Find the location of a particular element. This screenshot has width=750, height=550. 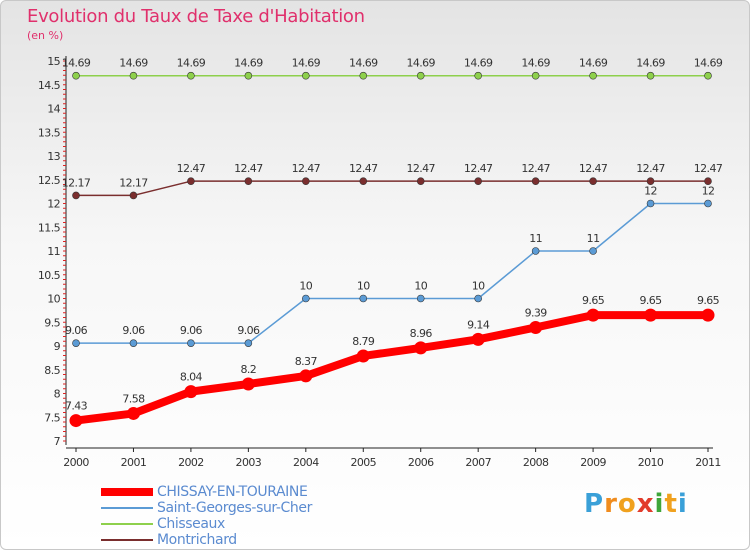

y-tick-label: 14 is located at coordinates (53, 109).